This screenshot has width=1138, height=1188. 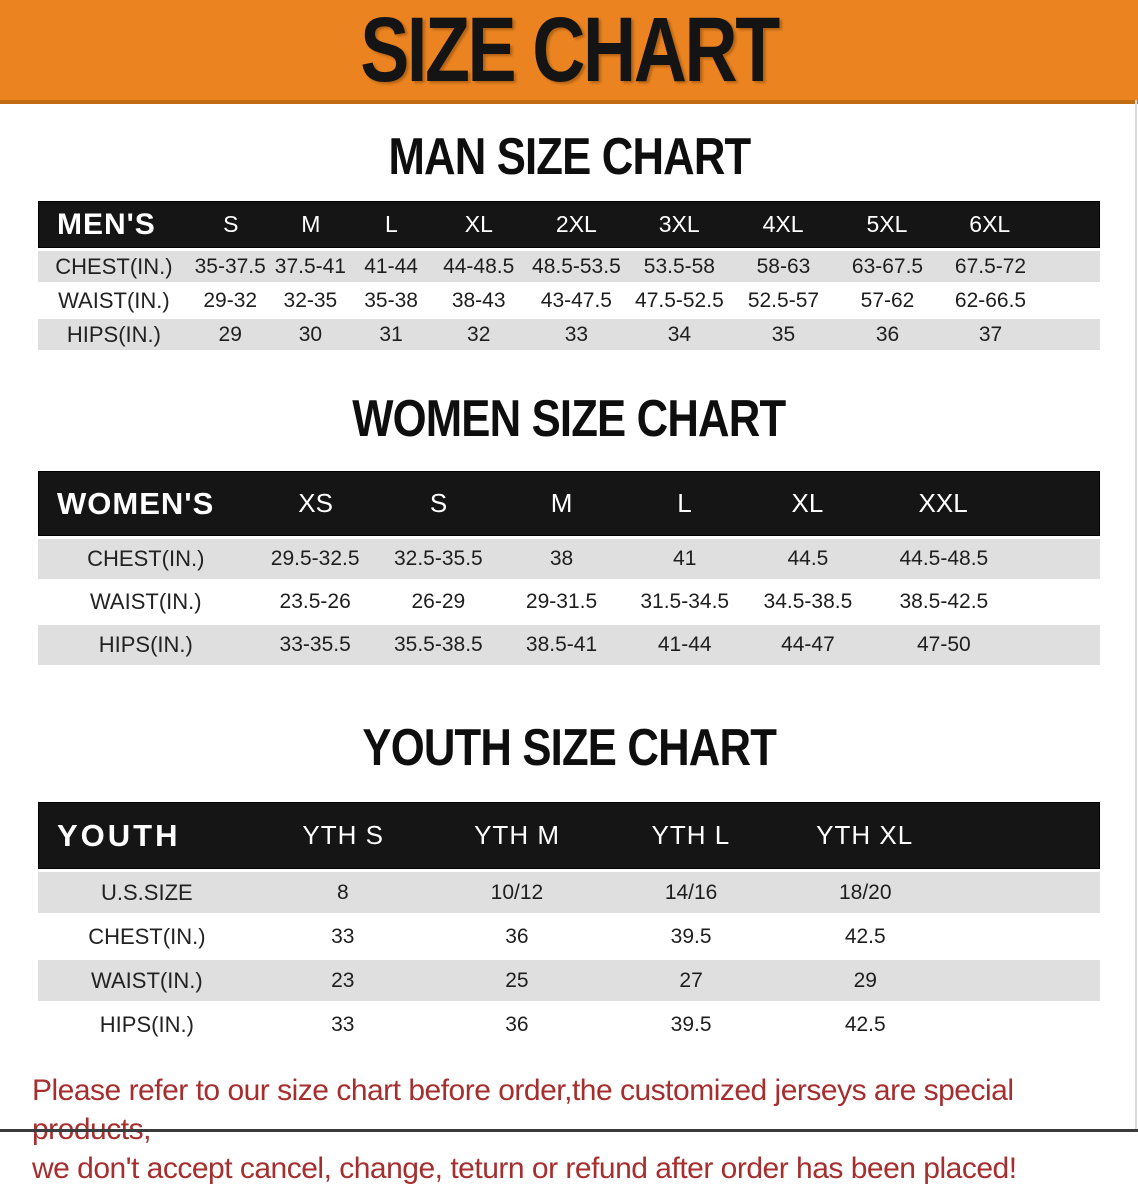 I want to click on women-column-header: M, so click(x=561, y=503).